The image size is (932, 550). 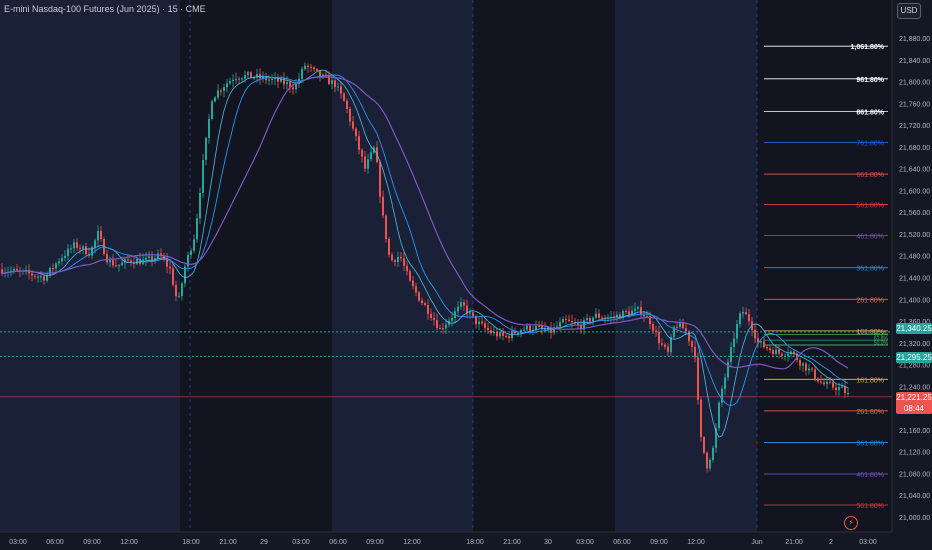 What do you see at coordinates (909, 11) in the screenshot?
I see `currency-button: USD` at bounding box center [909, 11].